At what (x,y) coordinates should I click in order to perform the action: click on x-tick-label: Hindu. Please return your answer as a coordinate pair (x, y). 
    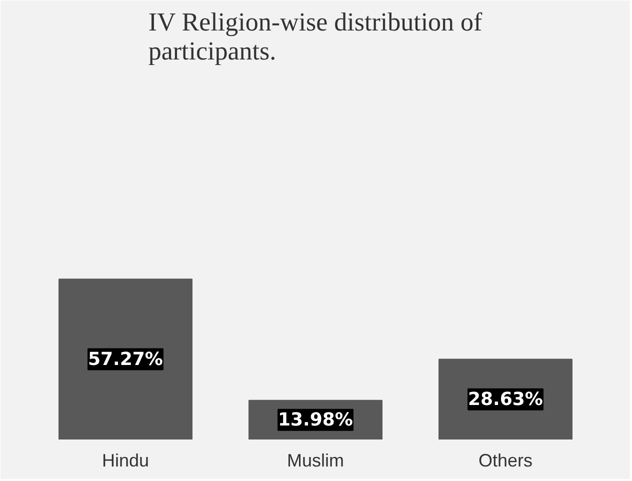
    Looking at the image, I should click on (126, 460).